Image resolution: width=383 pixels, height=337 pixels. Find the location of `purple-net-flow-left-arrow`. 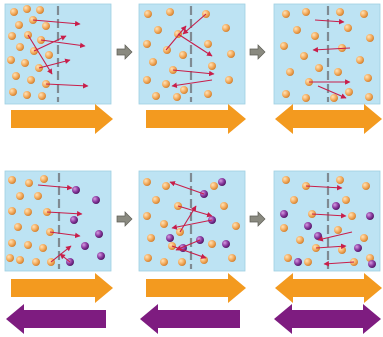

purple-net-flow-left-arrow is located at coordinates (56, 319).